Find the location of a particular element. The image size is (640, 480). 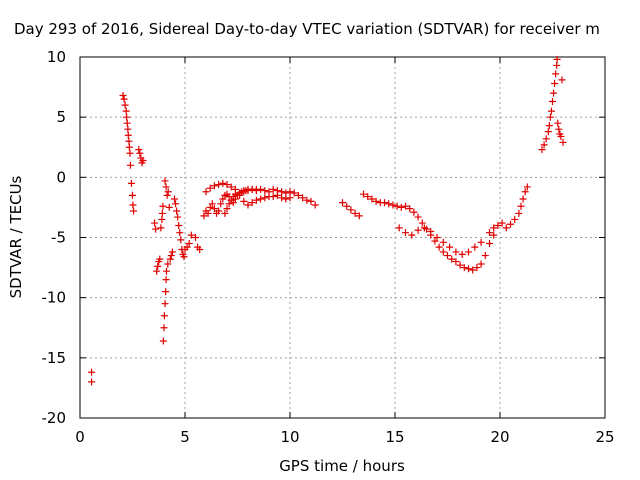

x-tick-label: 0 is located at coordinates (80, 437).